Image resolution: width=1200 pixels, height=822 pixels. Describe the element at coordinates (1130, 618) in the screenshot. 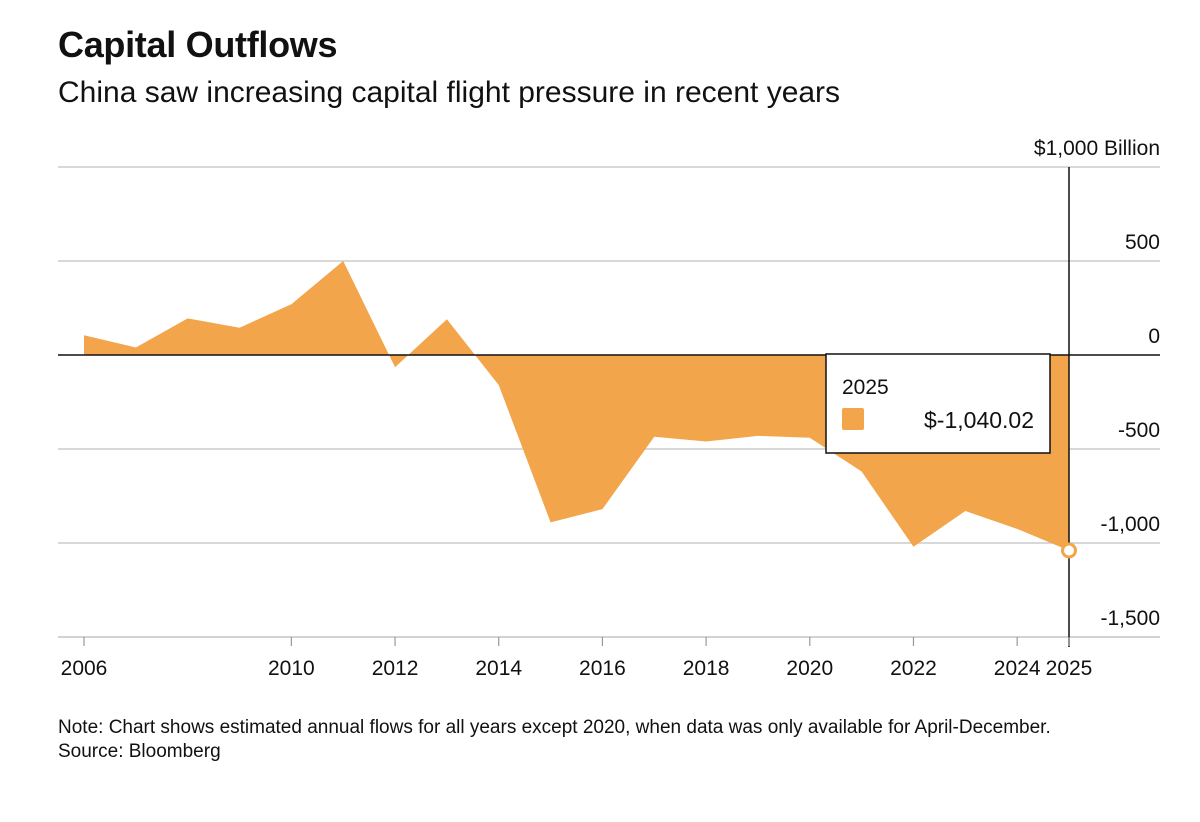

I see `y-tick-label: -1,500` at that location.